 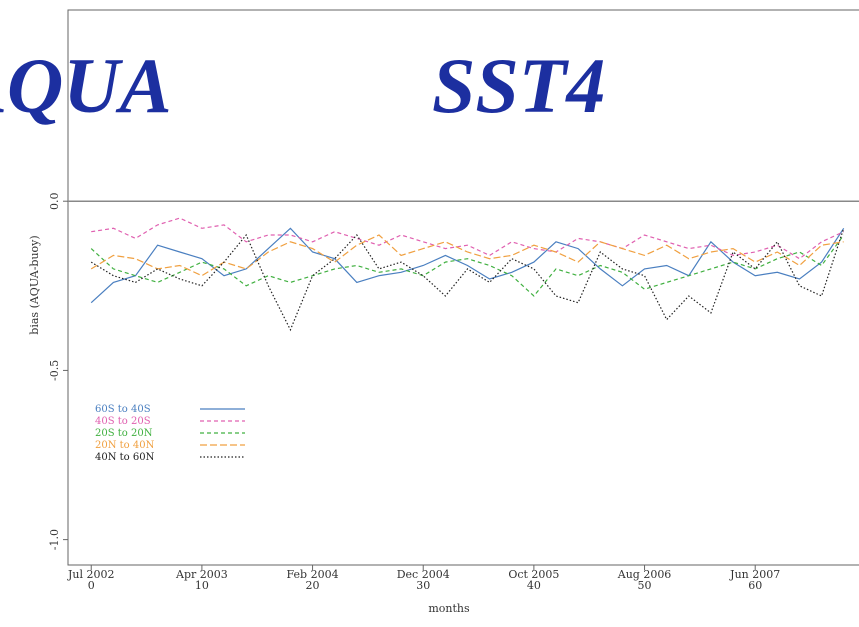 I want to click on legend-label: 40N to 60N, so click(x=125, y=457).